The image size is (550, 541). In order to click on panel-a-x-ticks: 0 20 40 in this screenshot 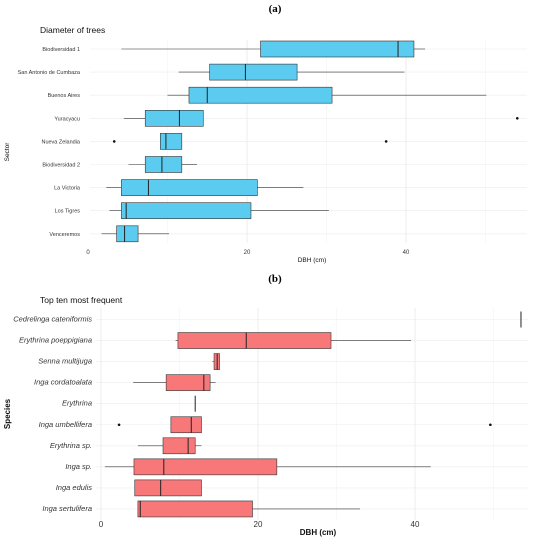, I will do `click(248, 253)`.